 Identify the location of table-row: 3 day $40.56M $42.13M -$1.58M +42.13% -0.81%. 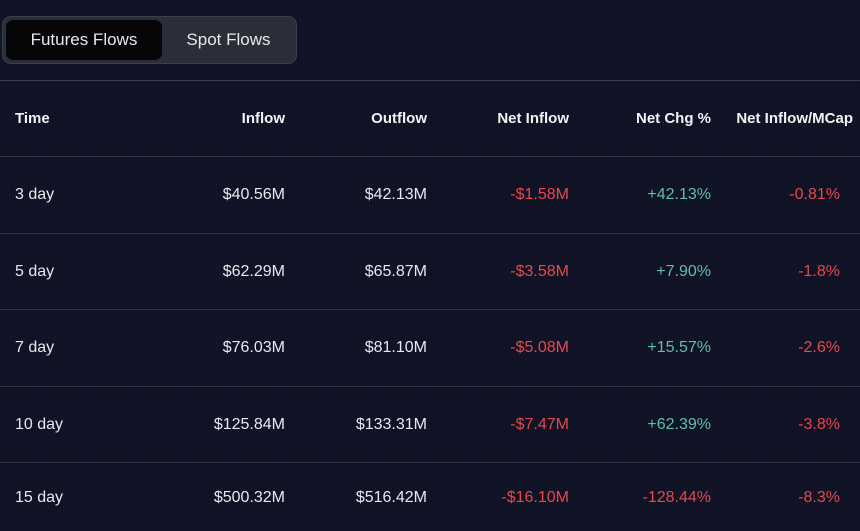
(430, 195).